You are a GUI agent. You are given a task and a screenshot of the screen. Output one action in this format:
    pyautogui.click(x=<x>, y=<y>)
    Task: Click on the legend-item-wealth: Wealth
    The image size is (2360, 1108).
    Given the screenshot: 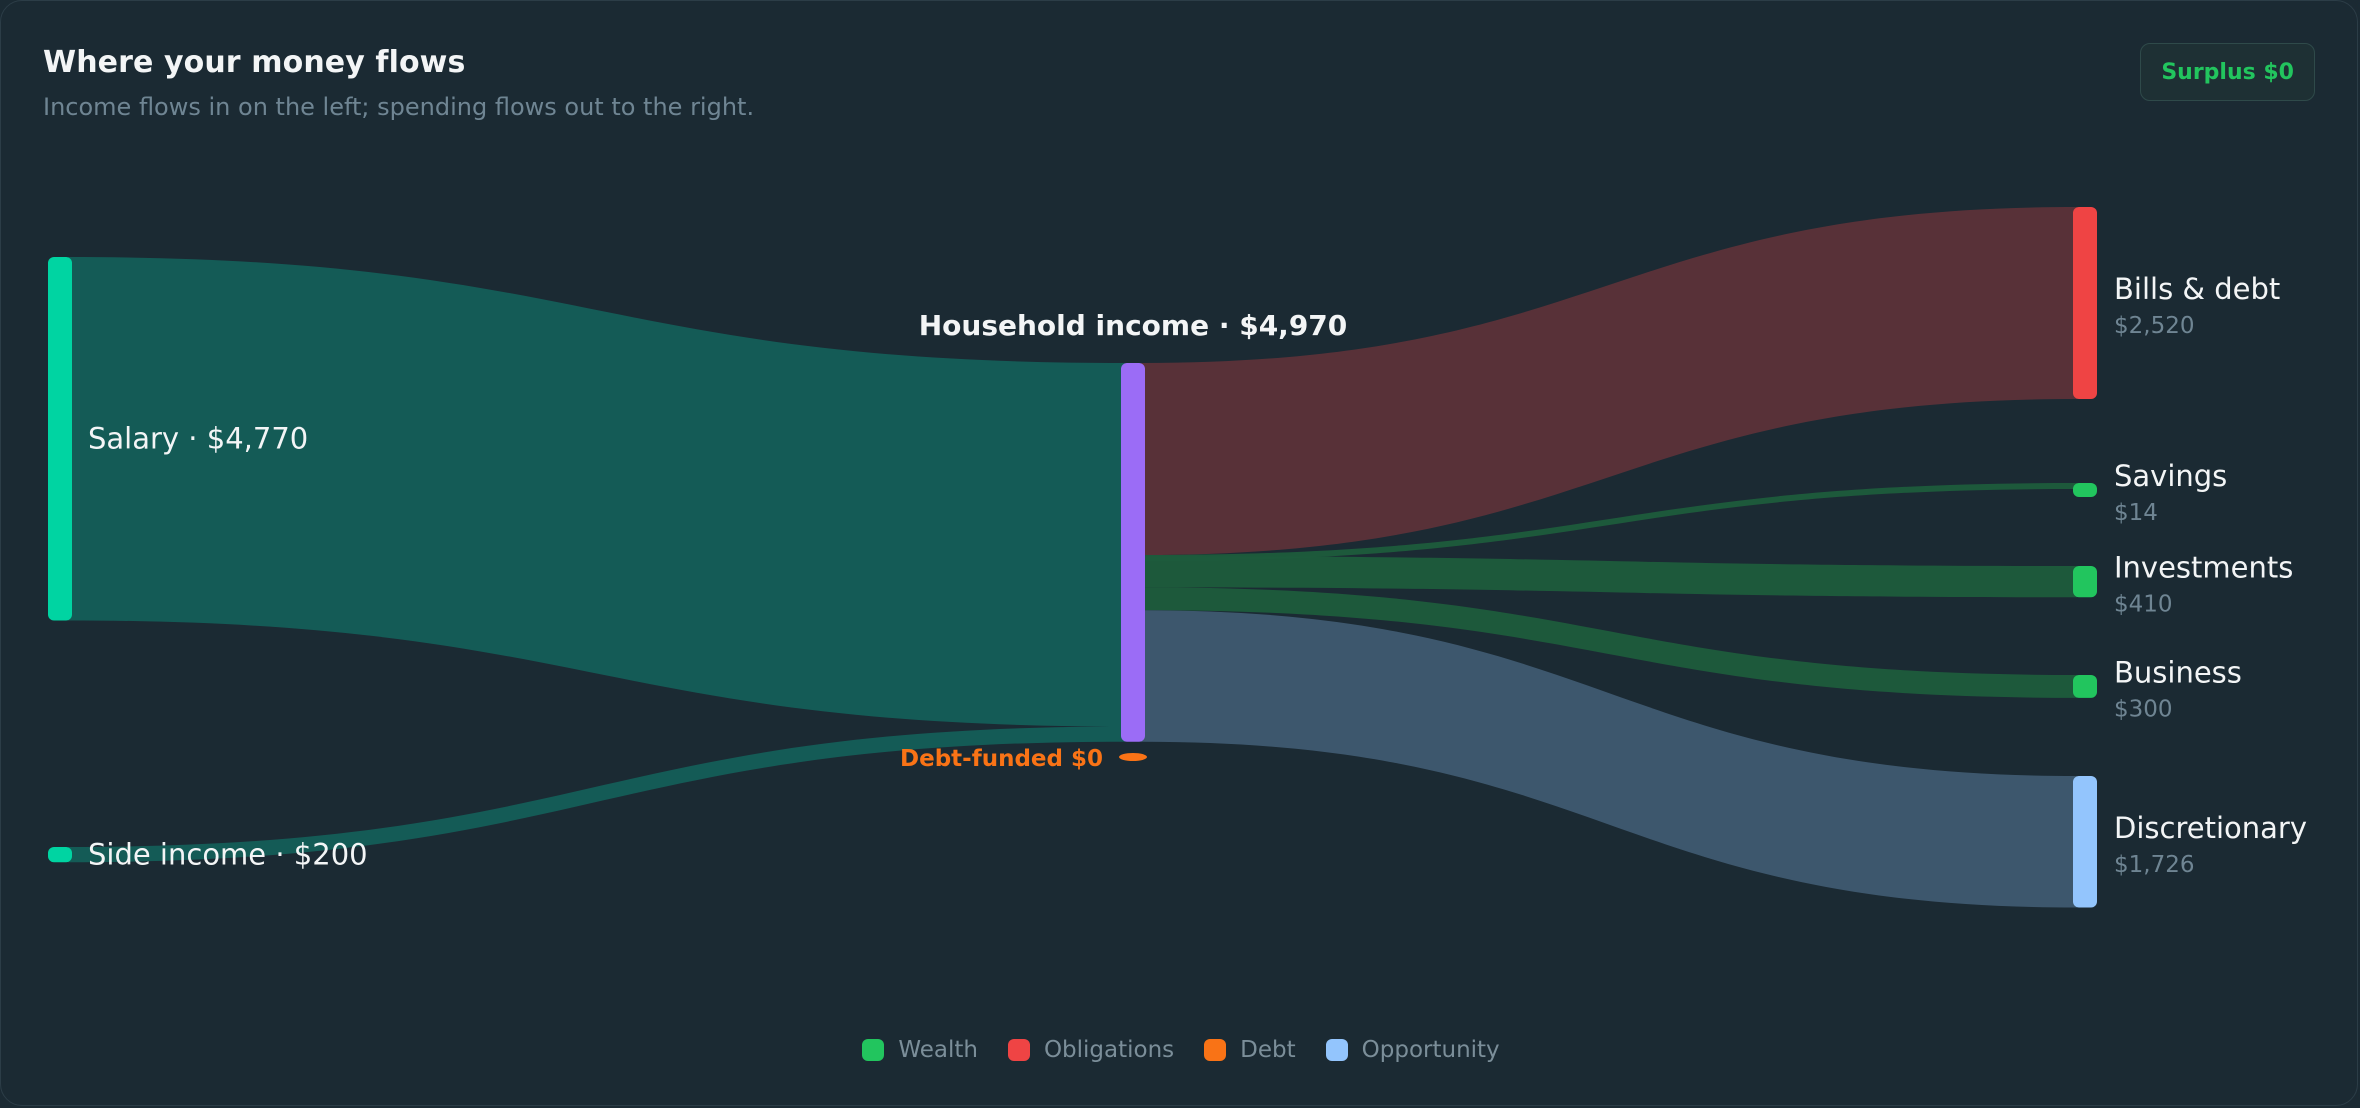 What is the action you would take?
    pyautogui.click(x=920, y=1050)
    